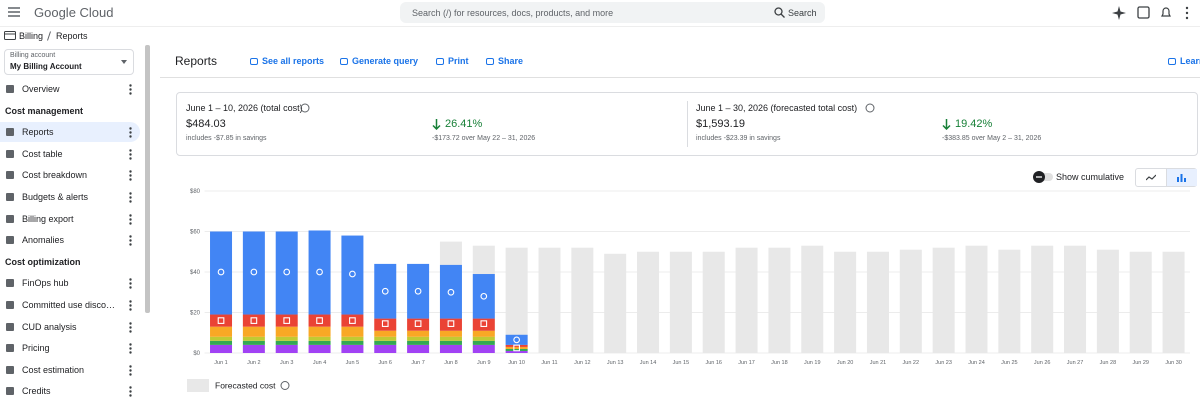 The image size is (1200, 401). Describe the element at coordinates (648, 363) in the screenshot. I see `x-tick-label: Jun 14` at that location.